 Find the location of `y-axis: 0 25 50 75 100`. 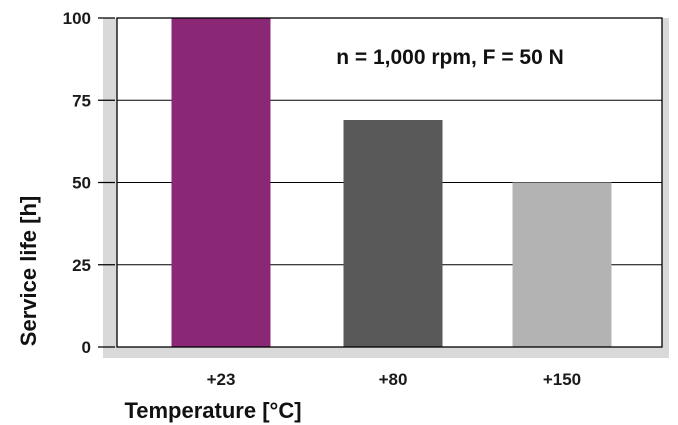

y-axis: 0 25 50 75 100 is located at coordinates (89, 183).